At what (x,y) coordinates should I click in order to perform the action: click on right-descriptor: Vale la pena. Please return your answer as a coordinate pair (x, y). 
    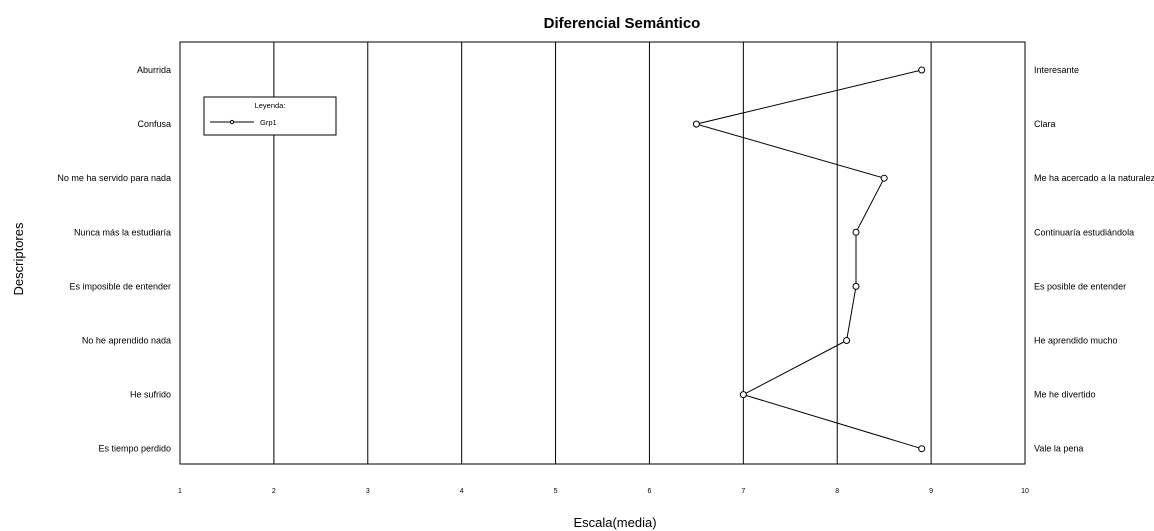
    Looking at the image, I should click on (1058, 449).